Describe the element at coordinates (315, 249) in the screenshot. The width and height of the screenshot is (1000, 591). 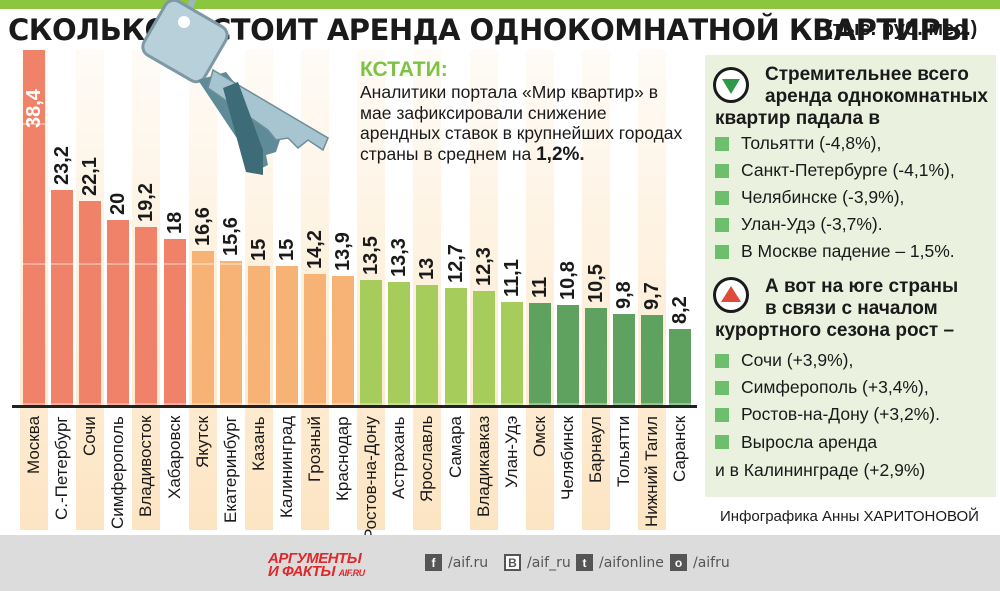
I see `bar-value-label: 14,2` at that location.